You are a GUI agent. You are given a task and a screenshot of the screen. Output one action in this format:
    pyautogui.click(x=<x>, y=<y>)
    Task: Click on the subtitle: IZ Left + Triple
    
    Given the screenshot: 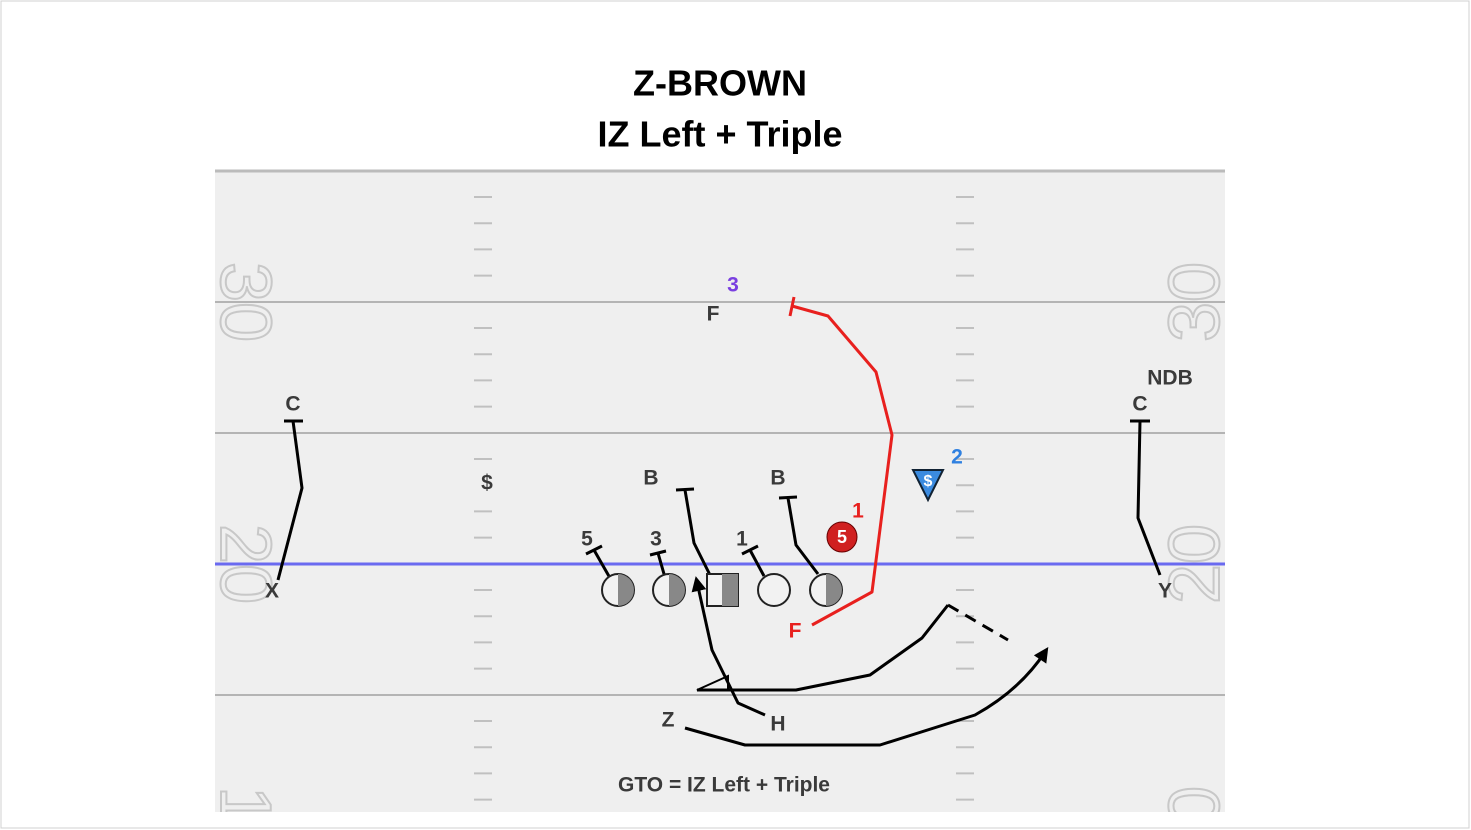 What is the action you would take?
    pyautogui.click(x=719, y=134)
    